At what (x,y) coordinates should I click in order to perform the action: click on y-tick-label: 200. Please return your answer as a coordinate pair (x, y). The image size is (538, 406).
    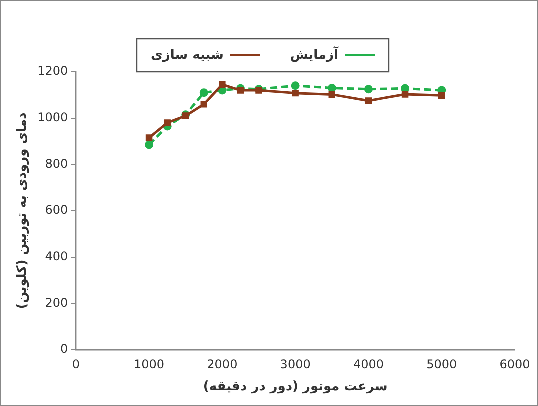
    Looking at the image, I should click on (56, 303).